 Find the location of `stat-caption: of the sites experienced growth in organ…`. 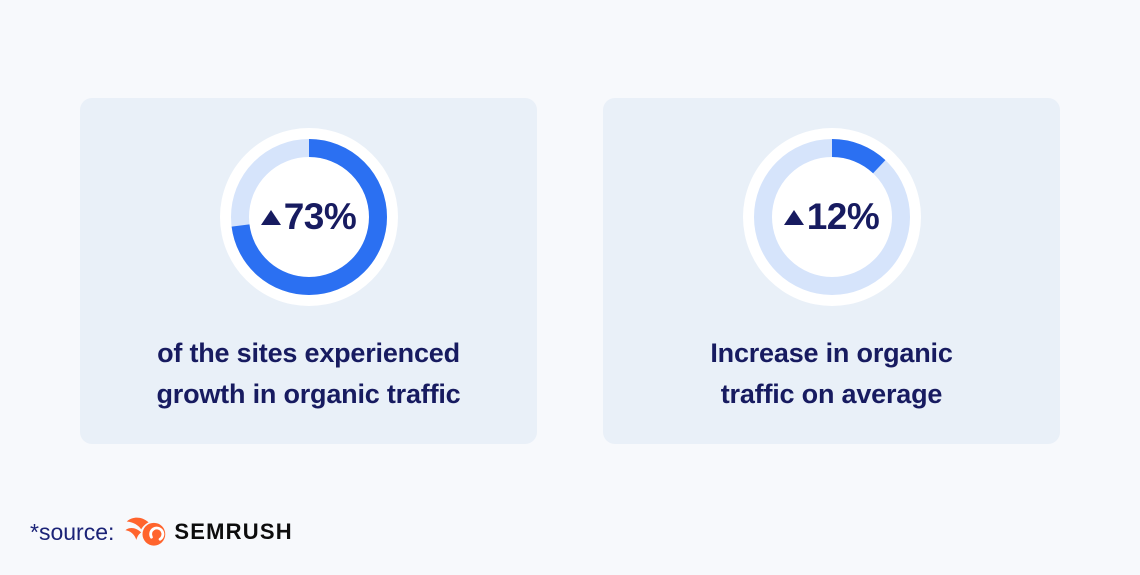

stat-caption: of the sites experienced growth in organ… is located at coordinates (308, 373).